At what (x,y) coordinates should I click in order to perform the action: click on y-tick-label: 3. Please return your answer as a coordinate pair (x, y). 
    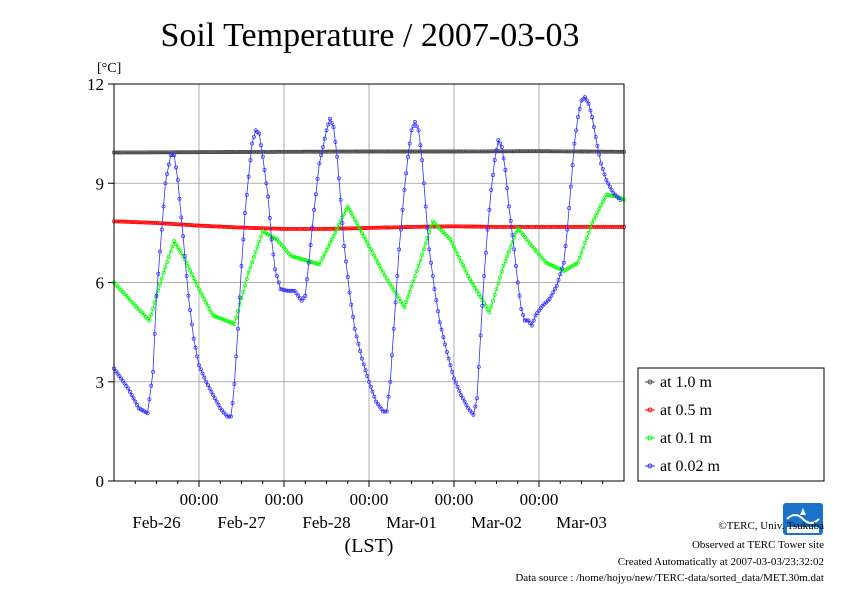
    Looking at the image, I should click on (100, 382).